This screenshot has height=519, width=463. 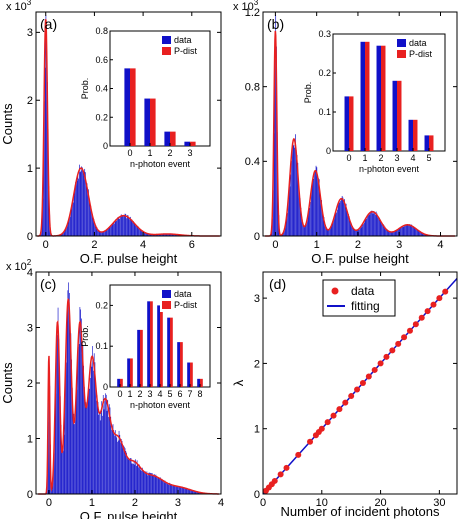 I want to click on inset-y-tick-label: 0.2, so click(x=324, y=73).